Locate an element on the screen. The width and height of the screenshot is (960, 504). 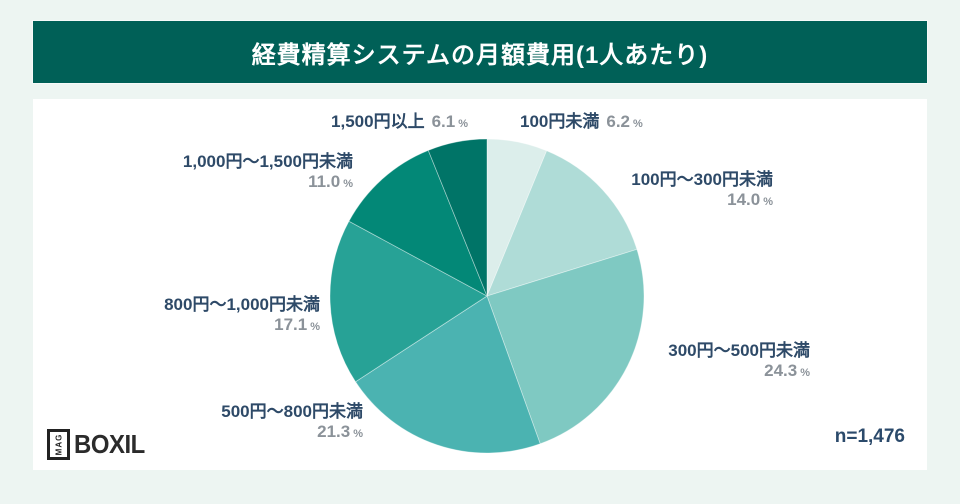
slice-category: 1,000円〜1,500円未満 is located at coordinates (267, 161).